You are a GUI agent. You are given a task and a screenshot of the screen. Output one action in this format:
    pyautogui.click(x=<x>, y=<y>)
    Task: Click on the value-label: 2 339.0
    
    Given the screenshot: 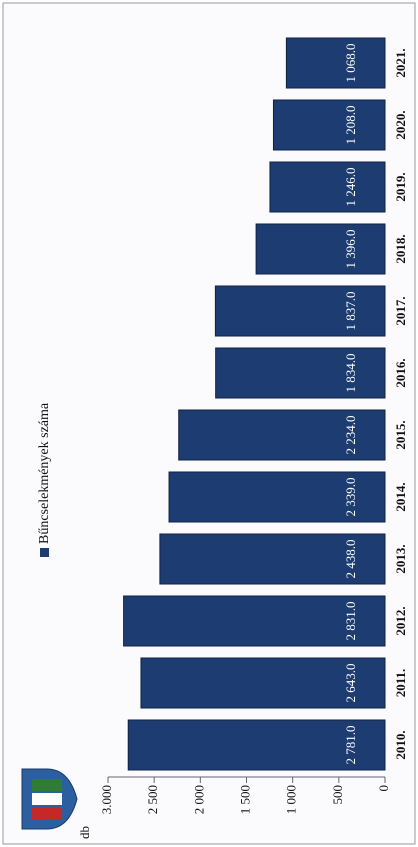 What is the action you would take?
    pyautogui.click(x=350, y=497)
    